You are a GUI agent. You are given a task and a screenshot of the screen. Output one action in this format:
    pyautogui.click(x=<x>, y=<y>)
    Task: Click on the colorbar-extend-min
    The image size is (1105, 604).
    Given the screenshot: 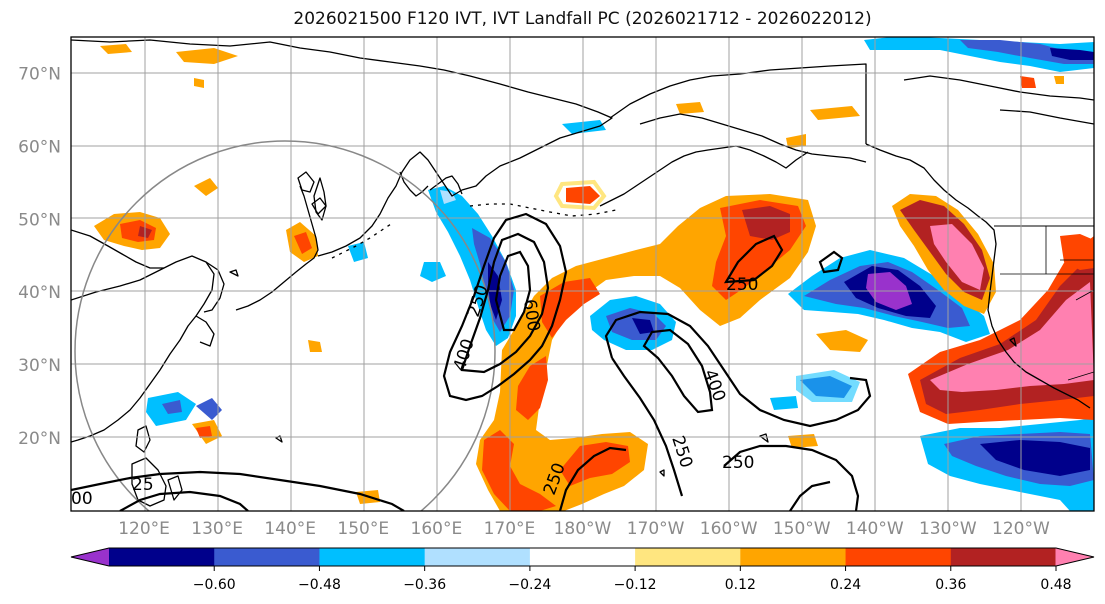 What is the action you would take?
    pyautogui.click(x=90, y=557)
    